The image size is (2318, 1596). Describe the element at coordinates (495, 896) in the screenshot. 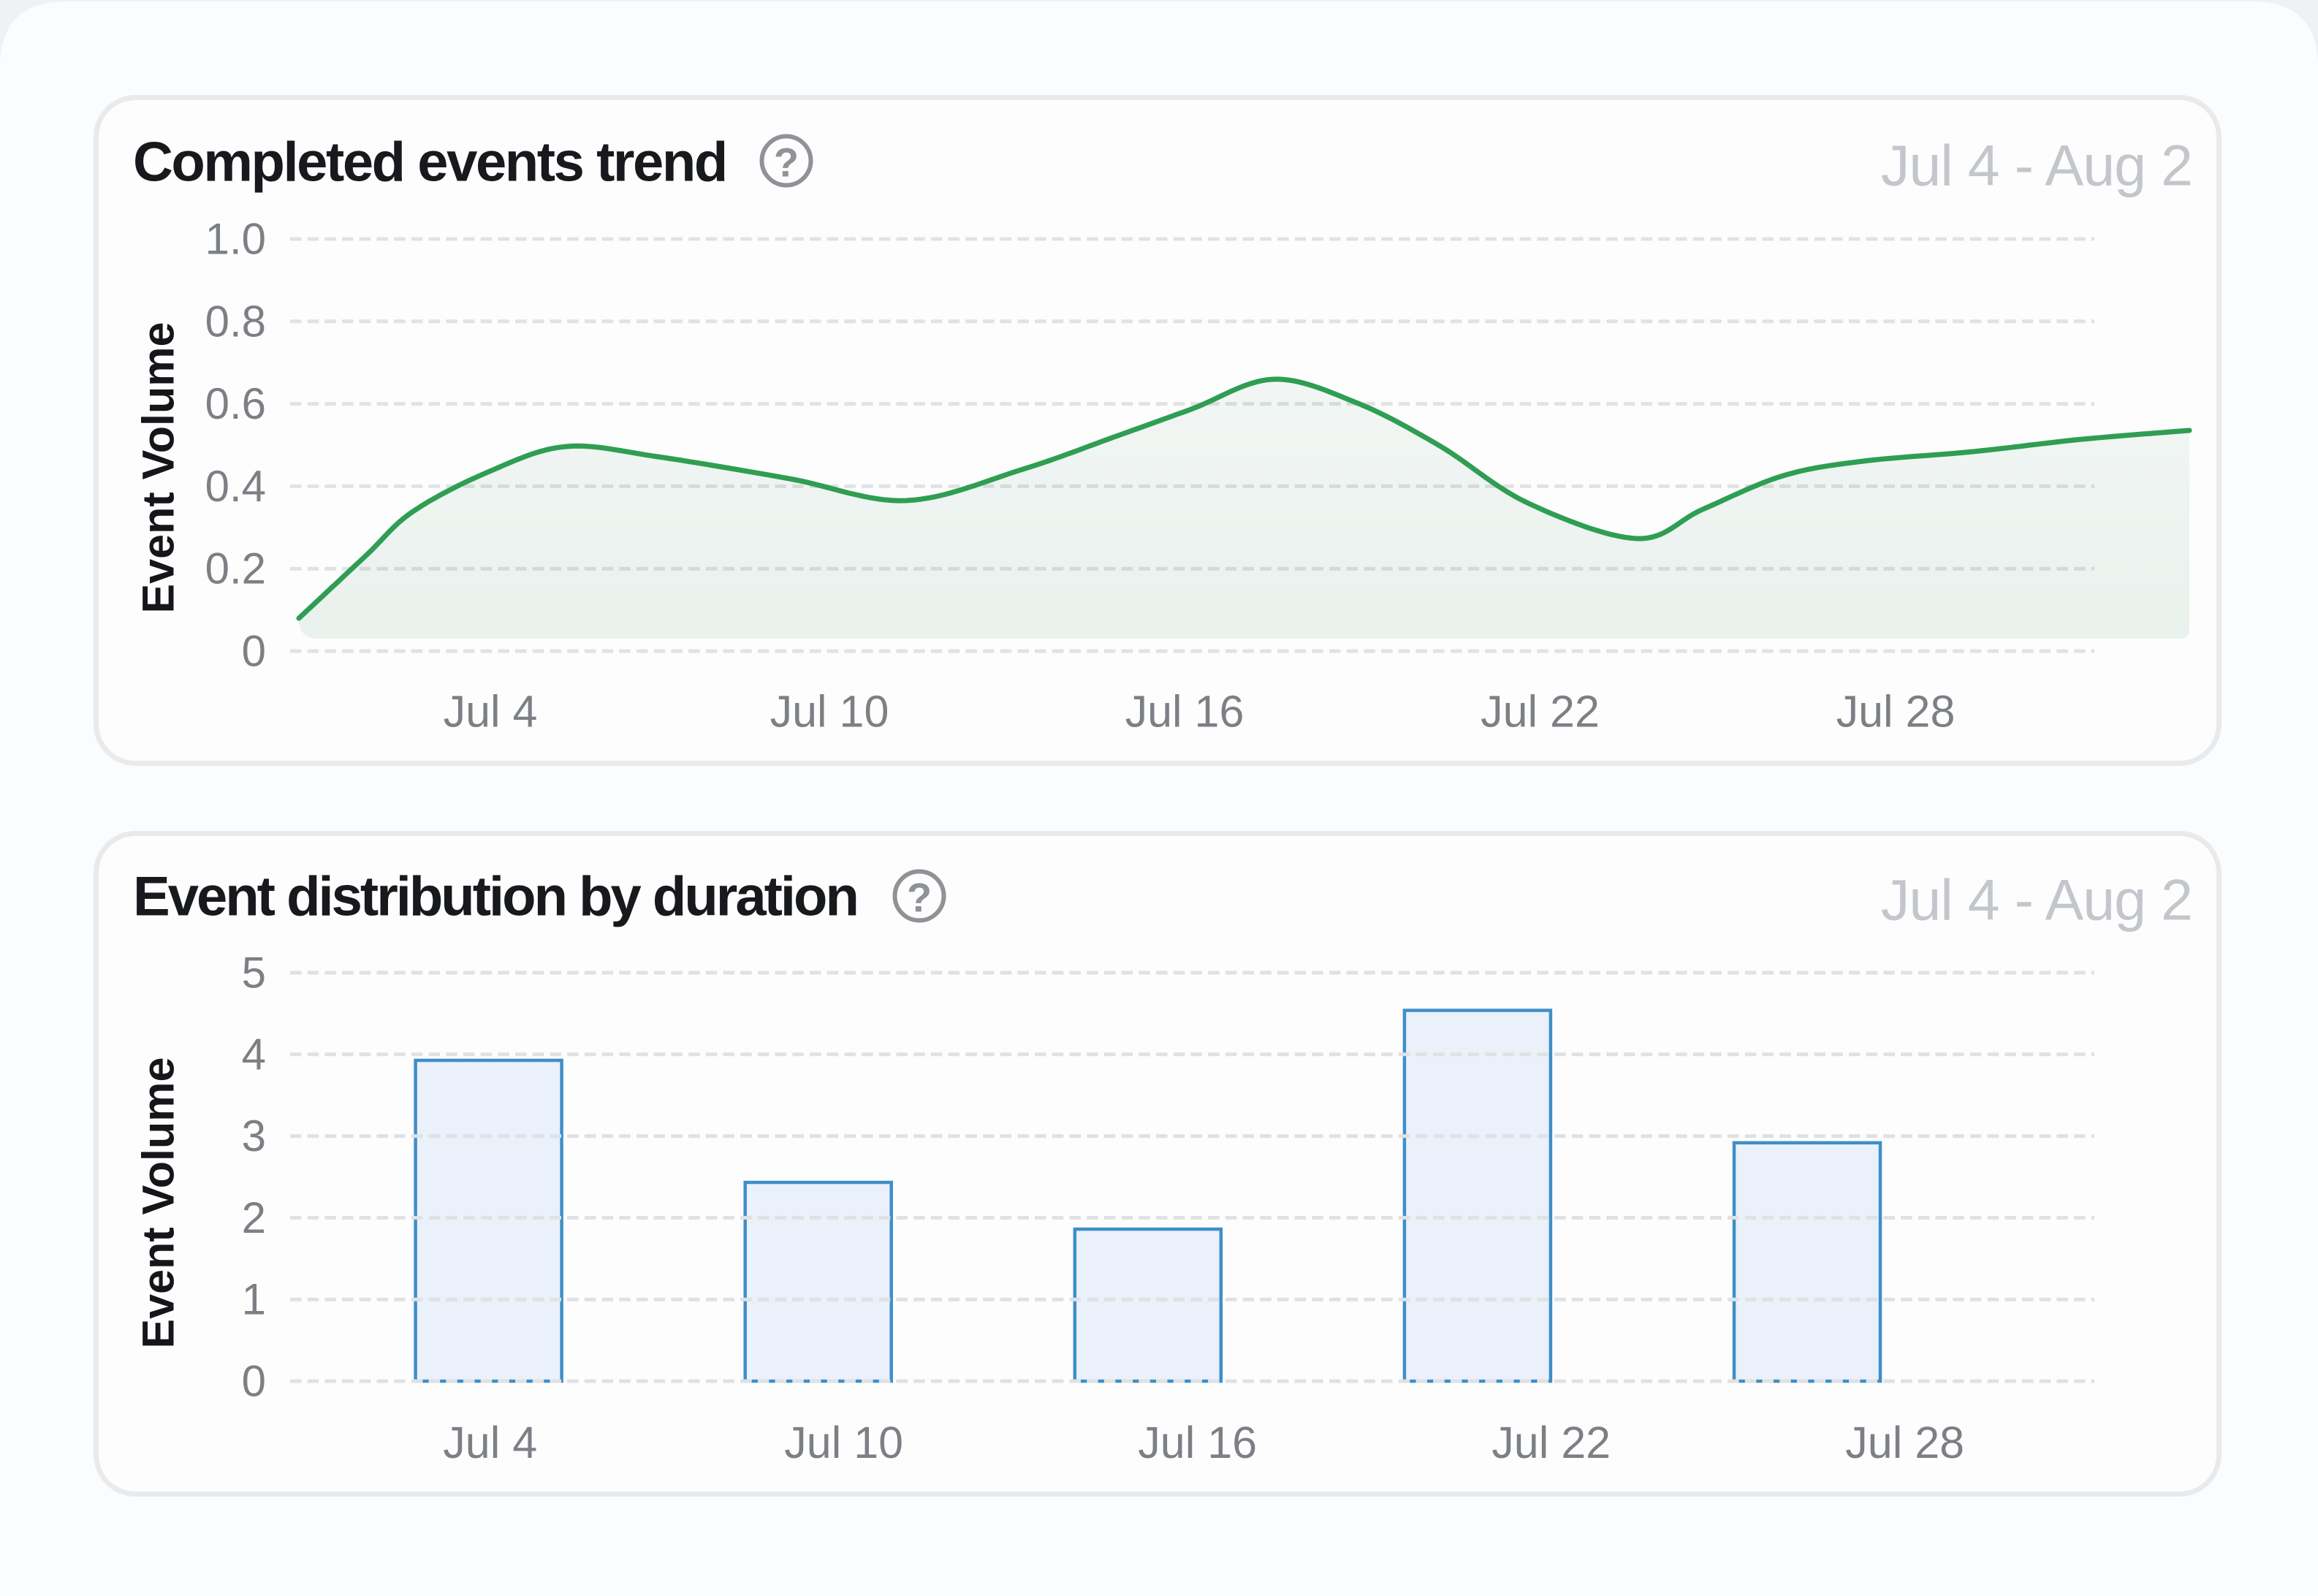

I see `svg-text: Event distribution by duration` at that location.